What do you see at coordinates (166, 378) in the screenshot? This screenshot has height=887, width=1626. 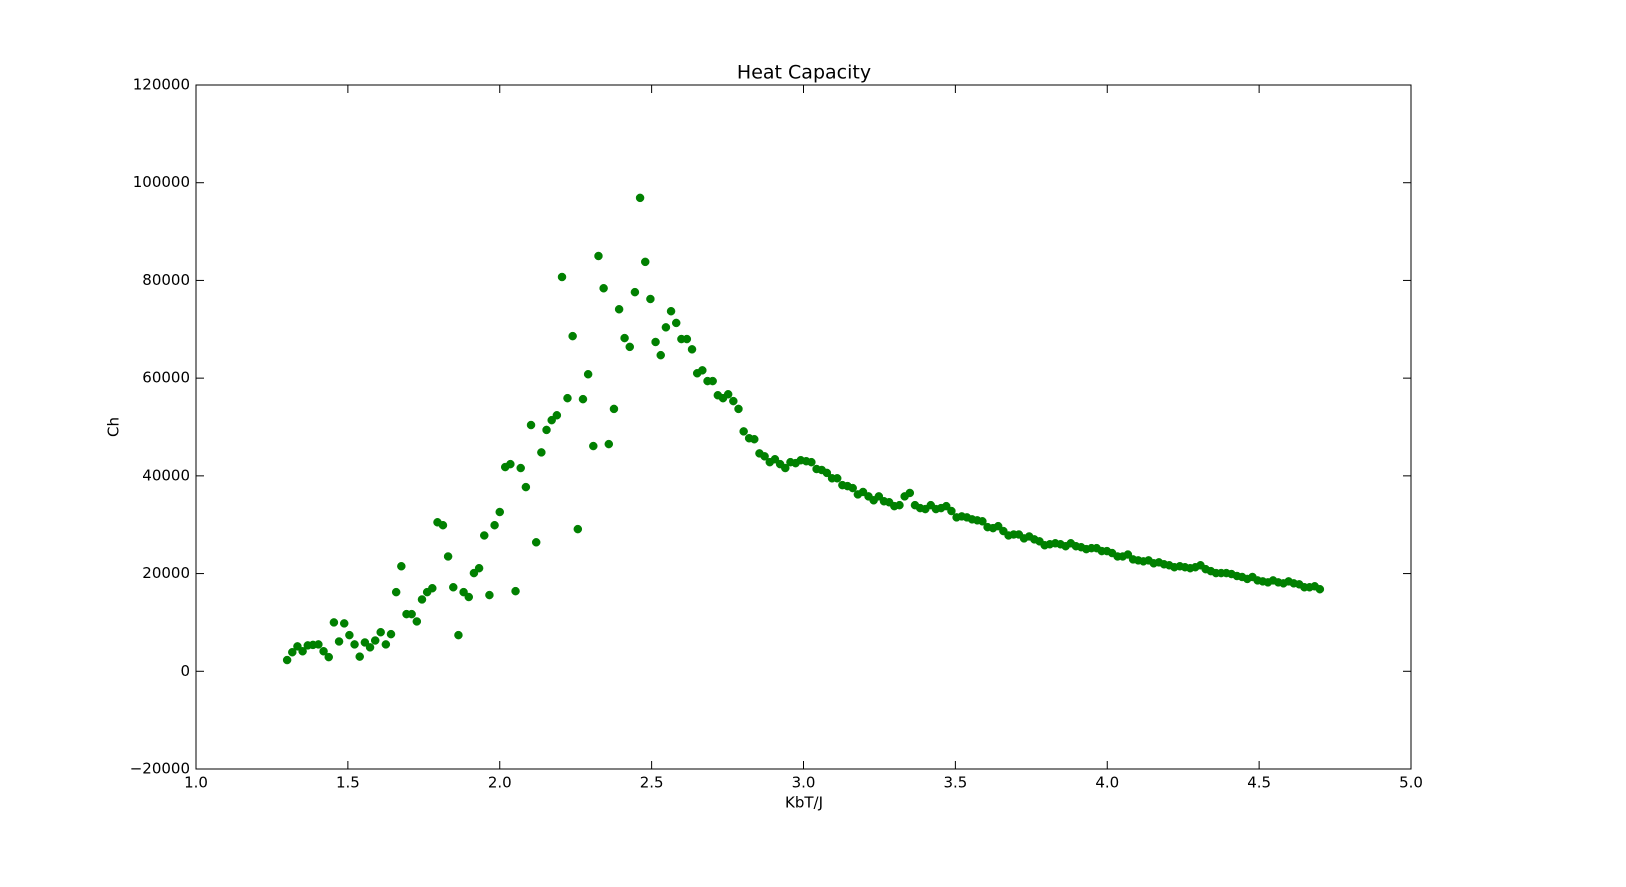 I see `y-tick-label: 60000` at bounding box center [166, 378].